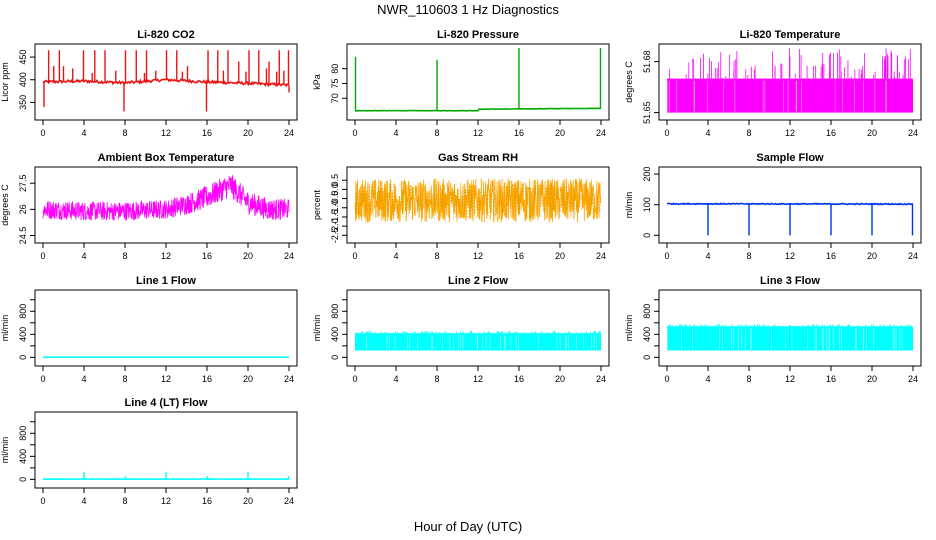  What do you see at coordinates (468, 9) in the screenshot?
I see `figure-title: NWR_110603 1 Hz Diagnostics` at bounding box center [468, 9].